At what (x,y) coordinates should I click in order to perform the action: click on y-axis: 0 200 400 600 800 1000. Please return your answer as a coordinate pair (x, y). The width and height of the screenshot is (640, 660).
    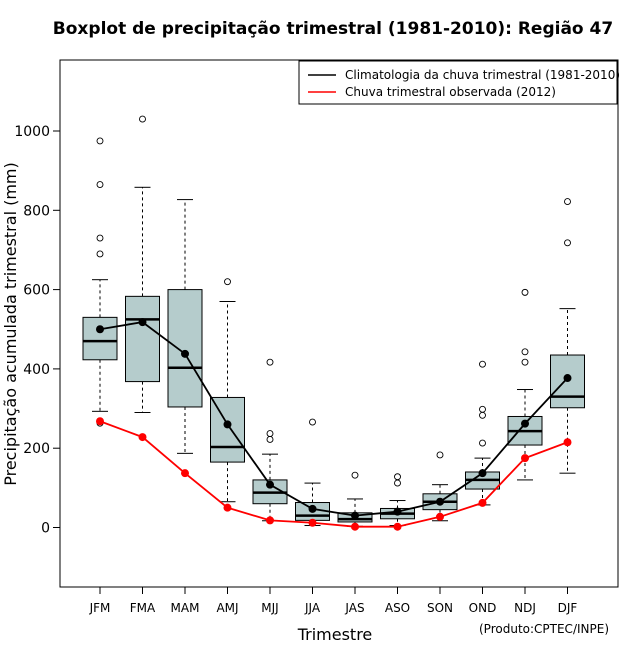
    Looking at the image, I should click on (37, 330).